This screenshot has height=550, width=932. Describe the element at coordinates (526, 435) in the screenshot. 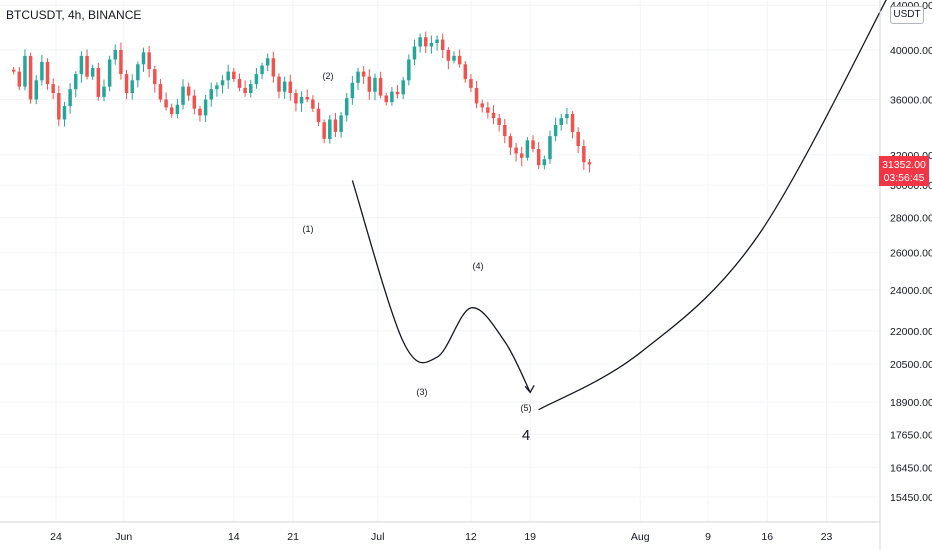

I see `wave-label: 4` at that location.